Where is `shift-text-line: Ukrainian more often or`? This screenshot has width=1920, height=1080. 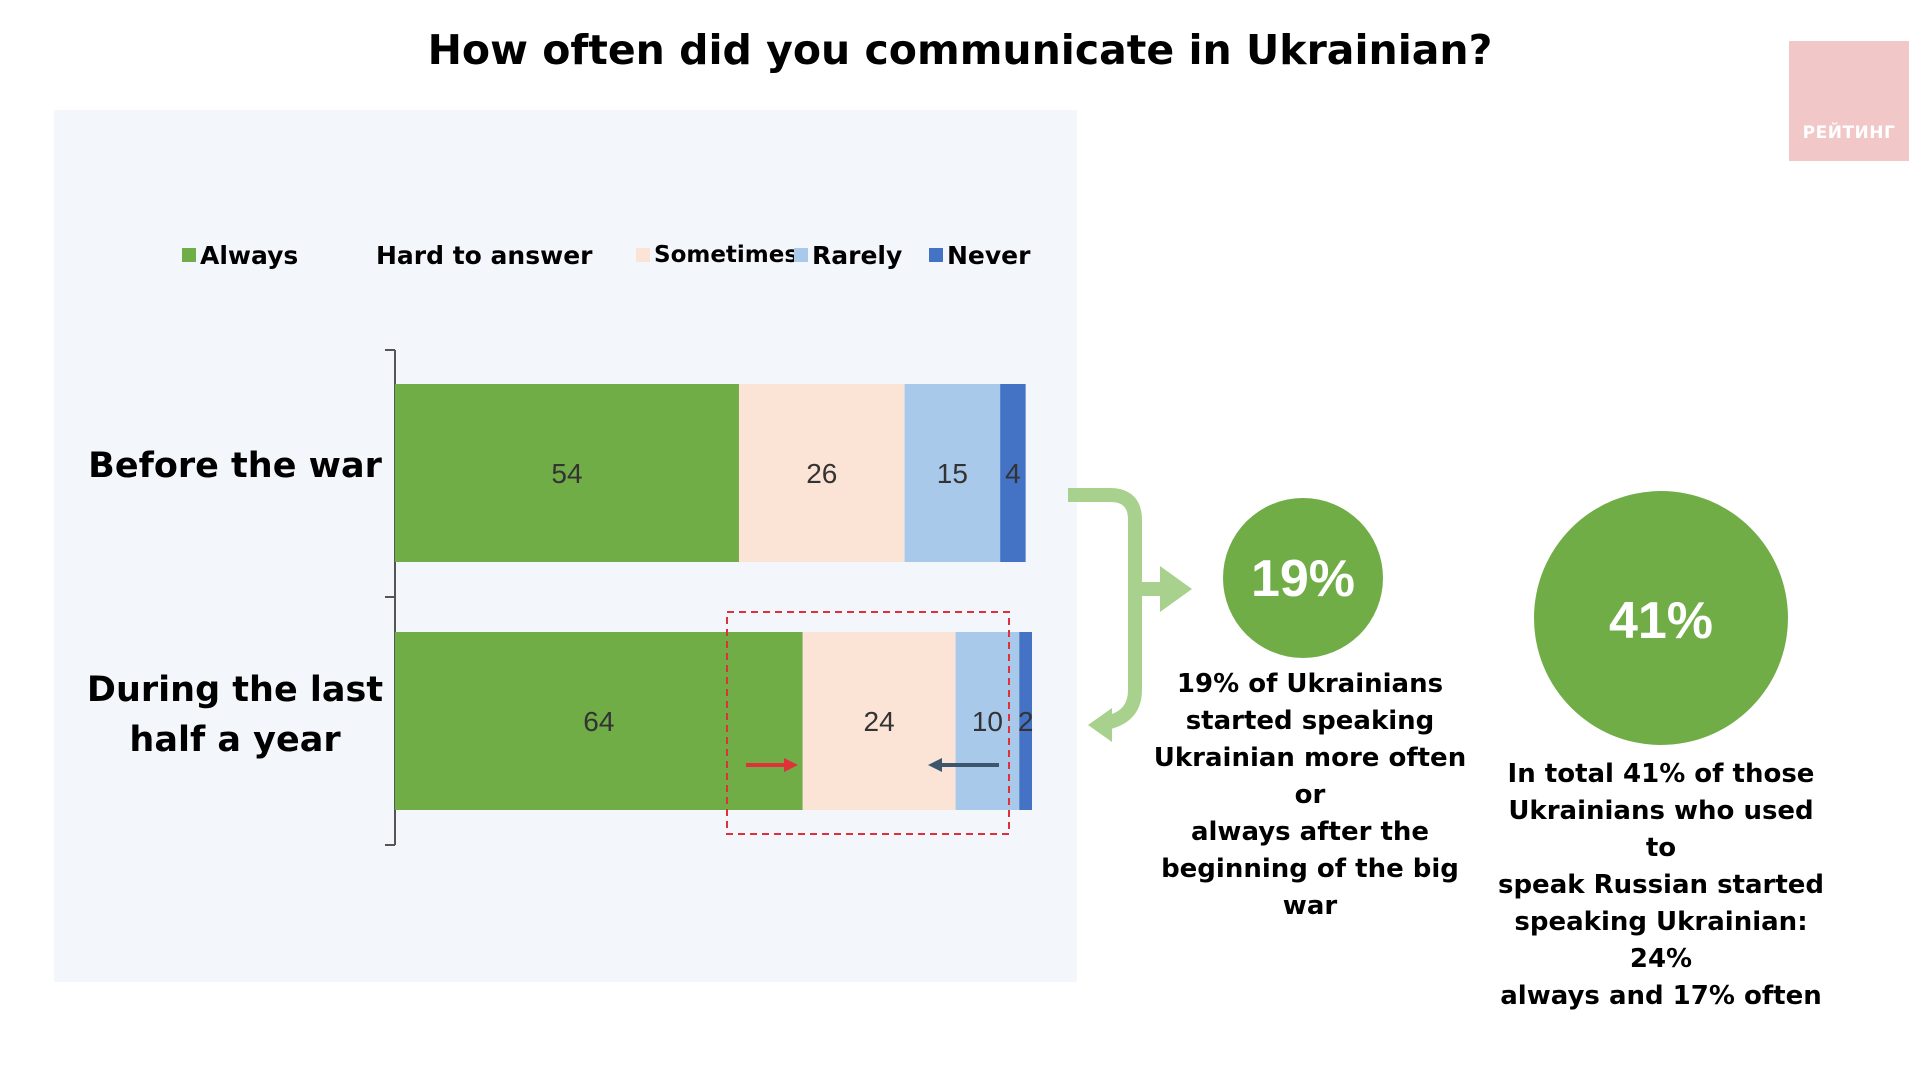 shift-text-line: Ukrainian more often or is located at coordinates (1310, 776).